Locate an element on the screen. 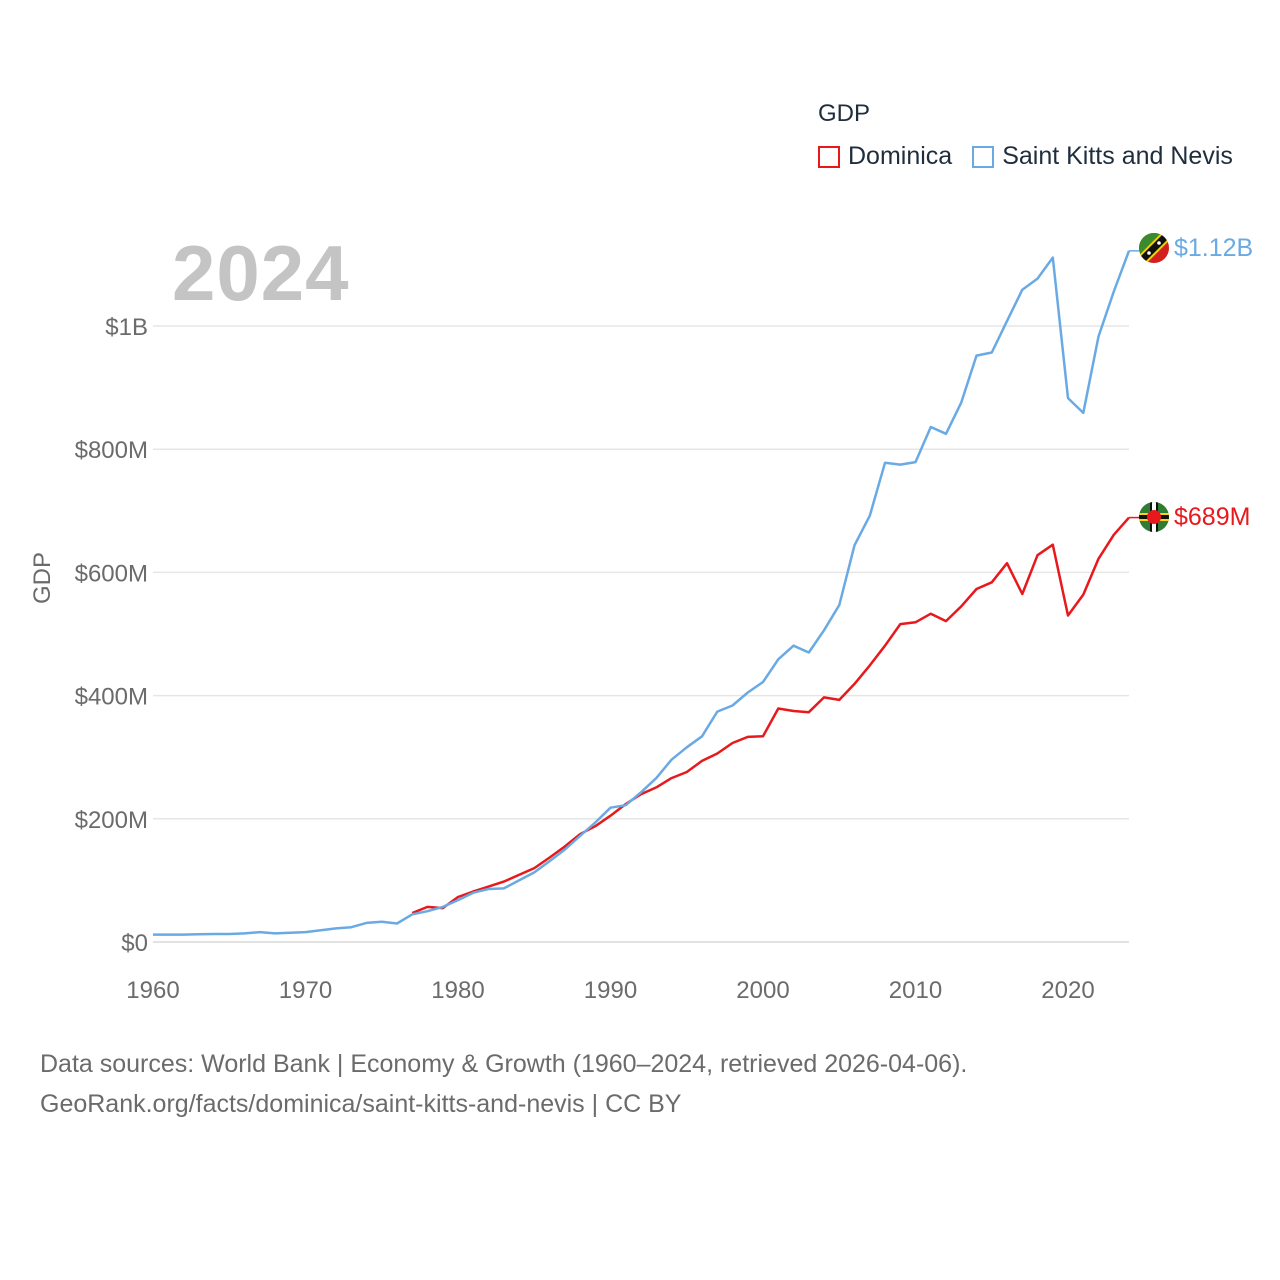 Image resolution: width=1280 pixels, height=1280 pixels. y-tick-label: $800M is located at coordinates (111, 450).